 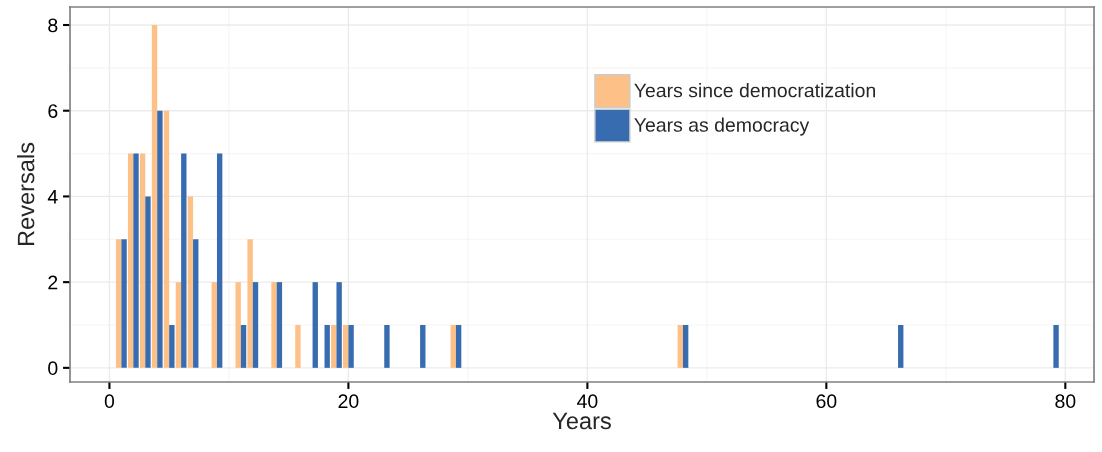 I want to click on x-tick-label: 40, so click(x=587, y=401).